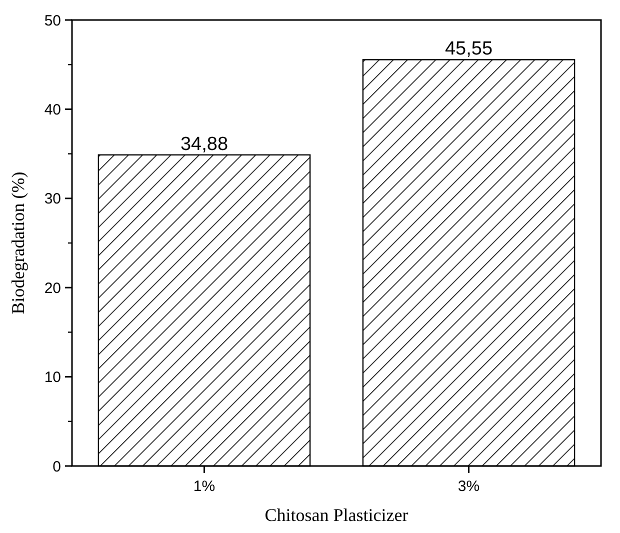 The height and width of the screenshot is (533, 620). What do you see at coordinates (204, 144) in the screenshot?
I see `data-label: 34,88` at bounding box center [204, 144].